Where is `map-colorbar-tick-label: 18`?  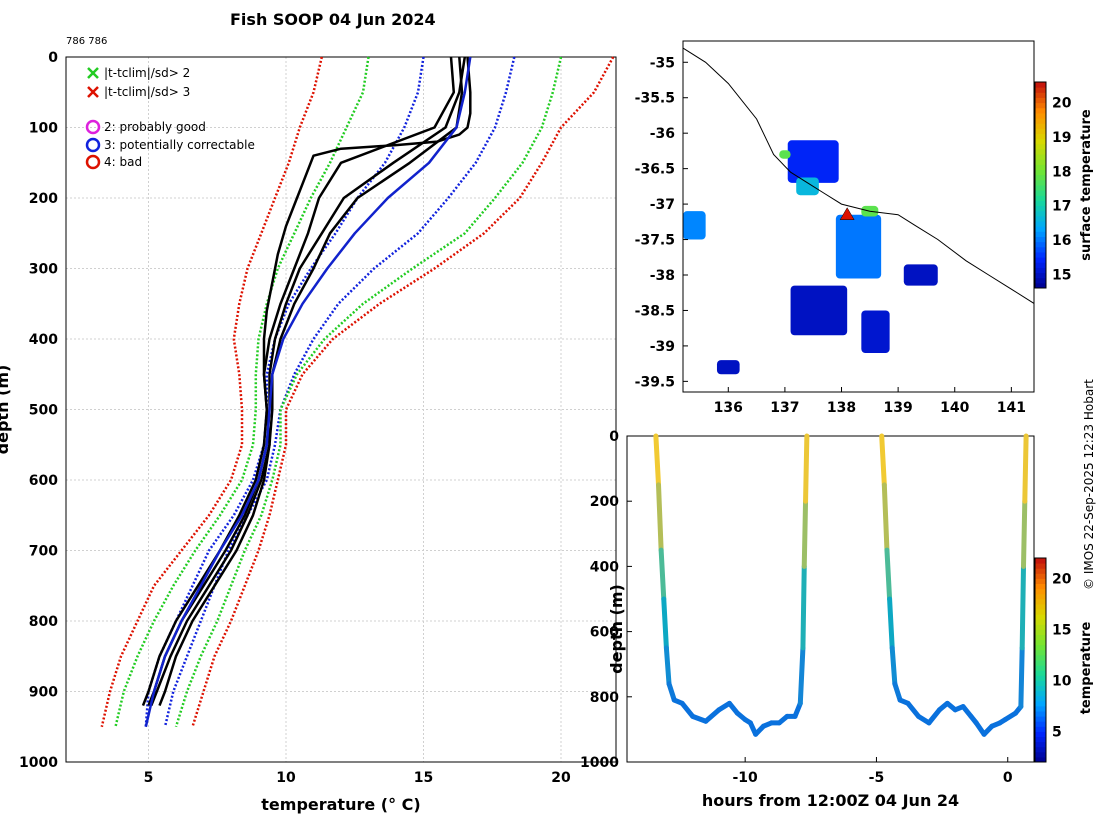
map-colorbar-tick-label: 18 is located at coordinates (1061, 172).